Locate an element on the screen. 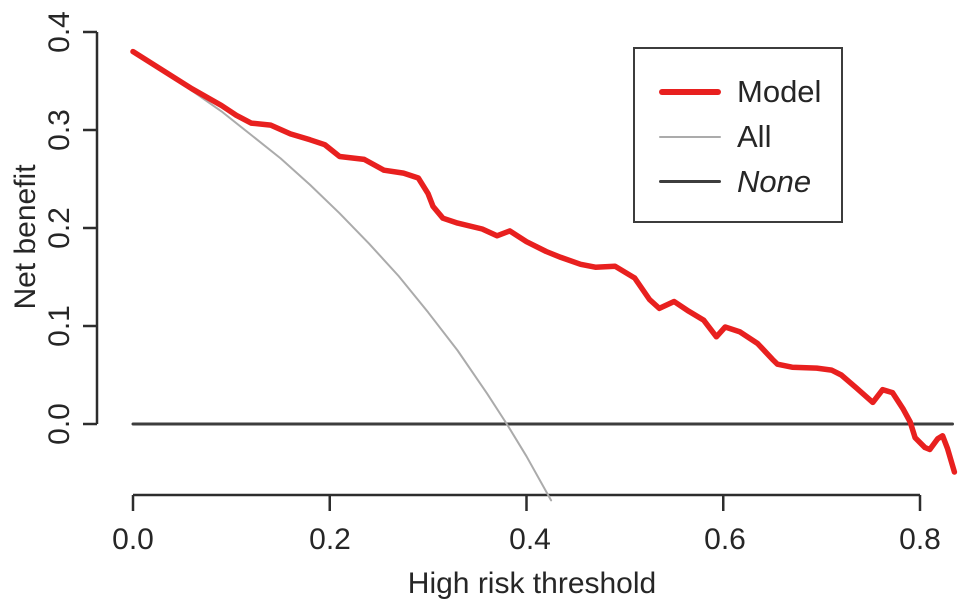 Image resolution: width=969 pixels, height=613 pixels. y-tick-label: 0.4 is located at coordinates (59, 32).